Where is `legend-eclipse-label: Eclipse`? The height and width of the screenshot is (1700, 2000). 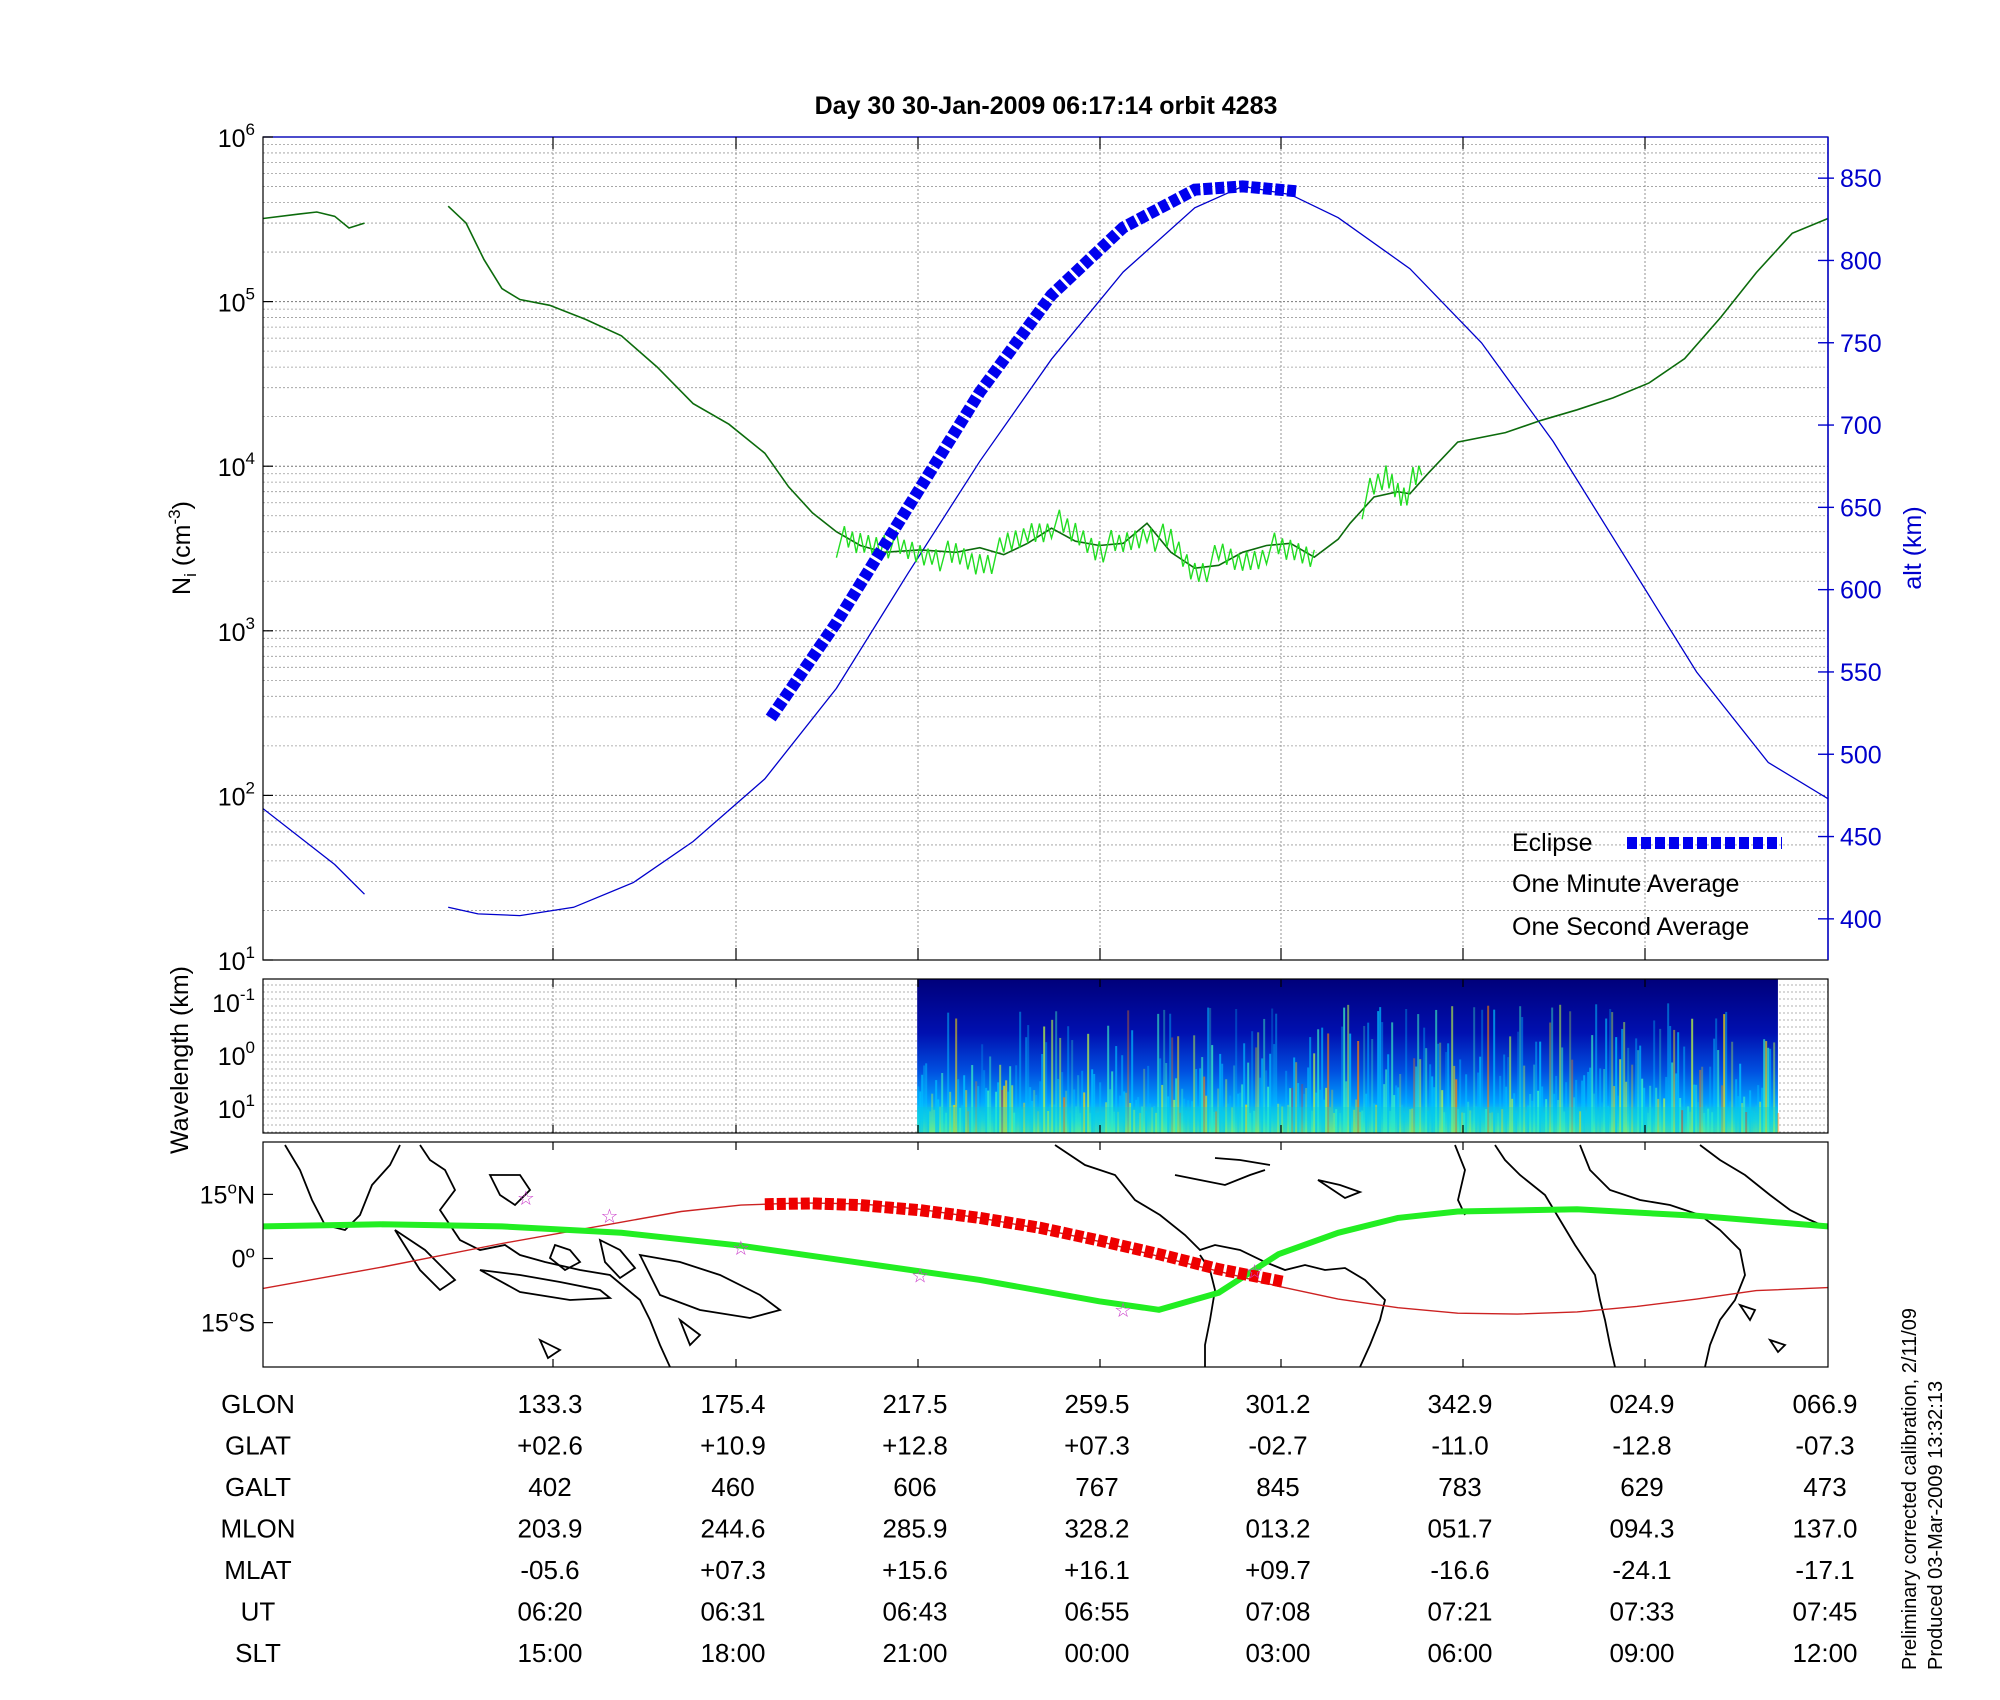 legend-eclipse-label: Eclipse is located at coordinates (1552, 843).